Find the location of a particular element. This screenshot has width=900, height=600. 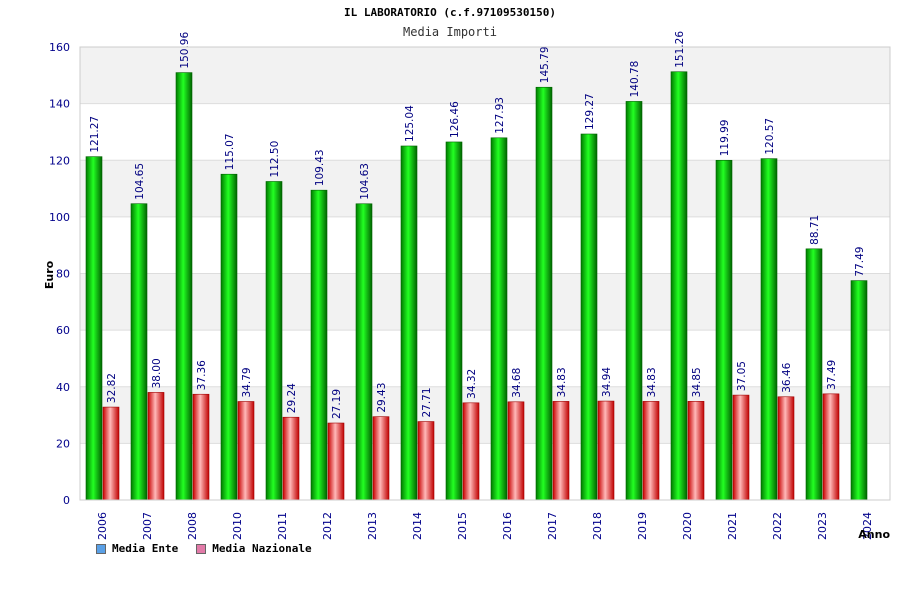

y-tick-label: 160 is located at coordinates (59, 47).